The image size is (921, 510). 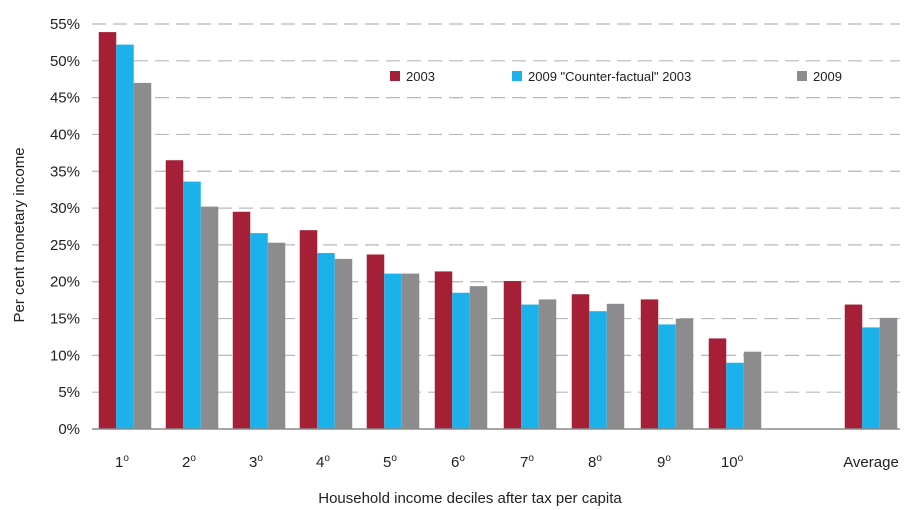 What do you see at coordinates (65, 245) in the screenshot?
I see `y-tick-label: 25%` at bounding box center [65, 245].